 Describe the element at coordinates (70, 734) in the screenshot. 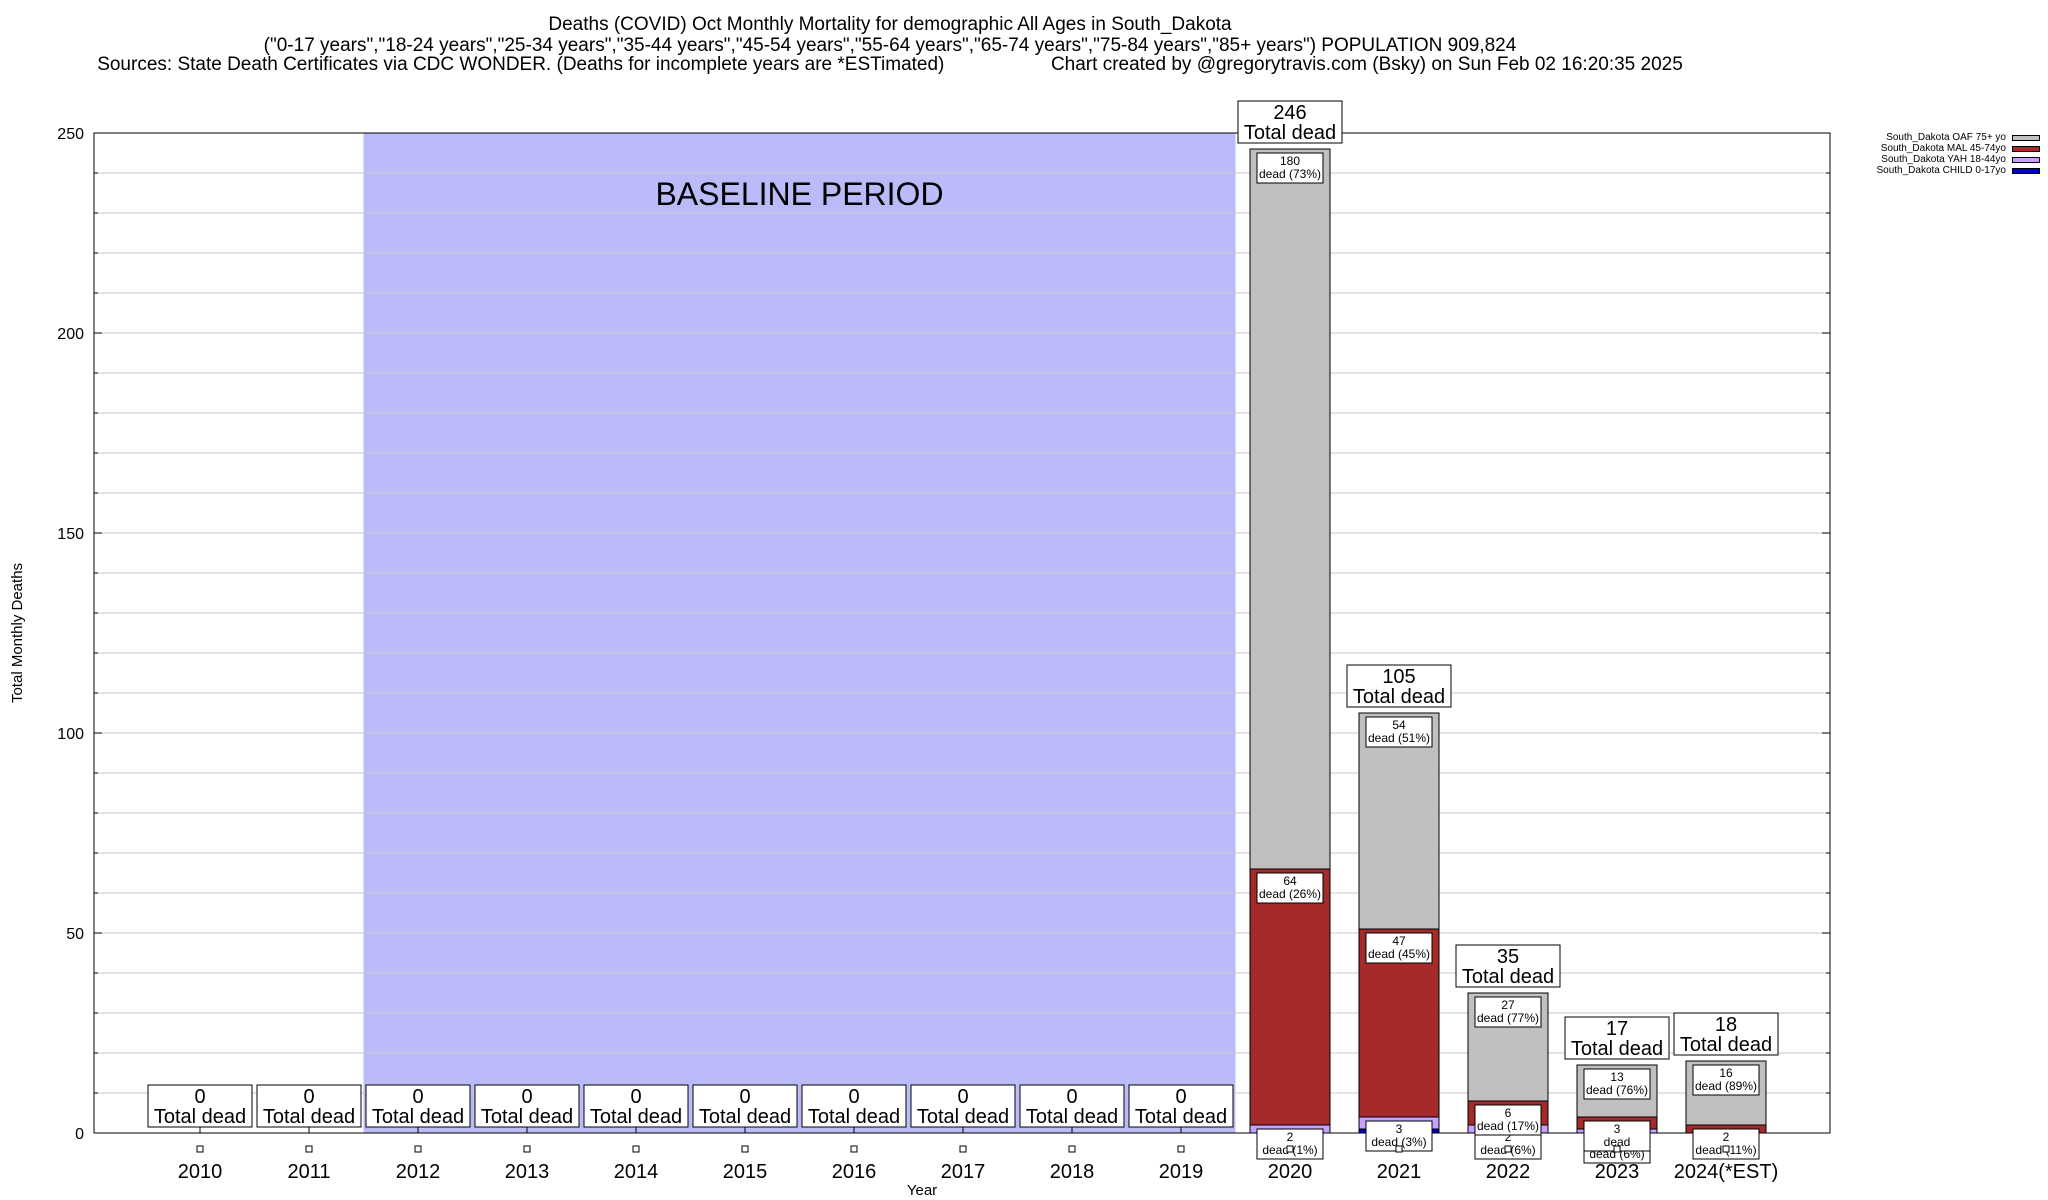

I see `y-tick-label: 100` at that location.